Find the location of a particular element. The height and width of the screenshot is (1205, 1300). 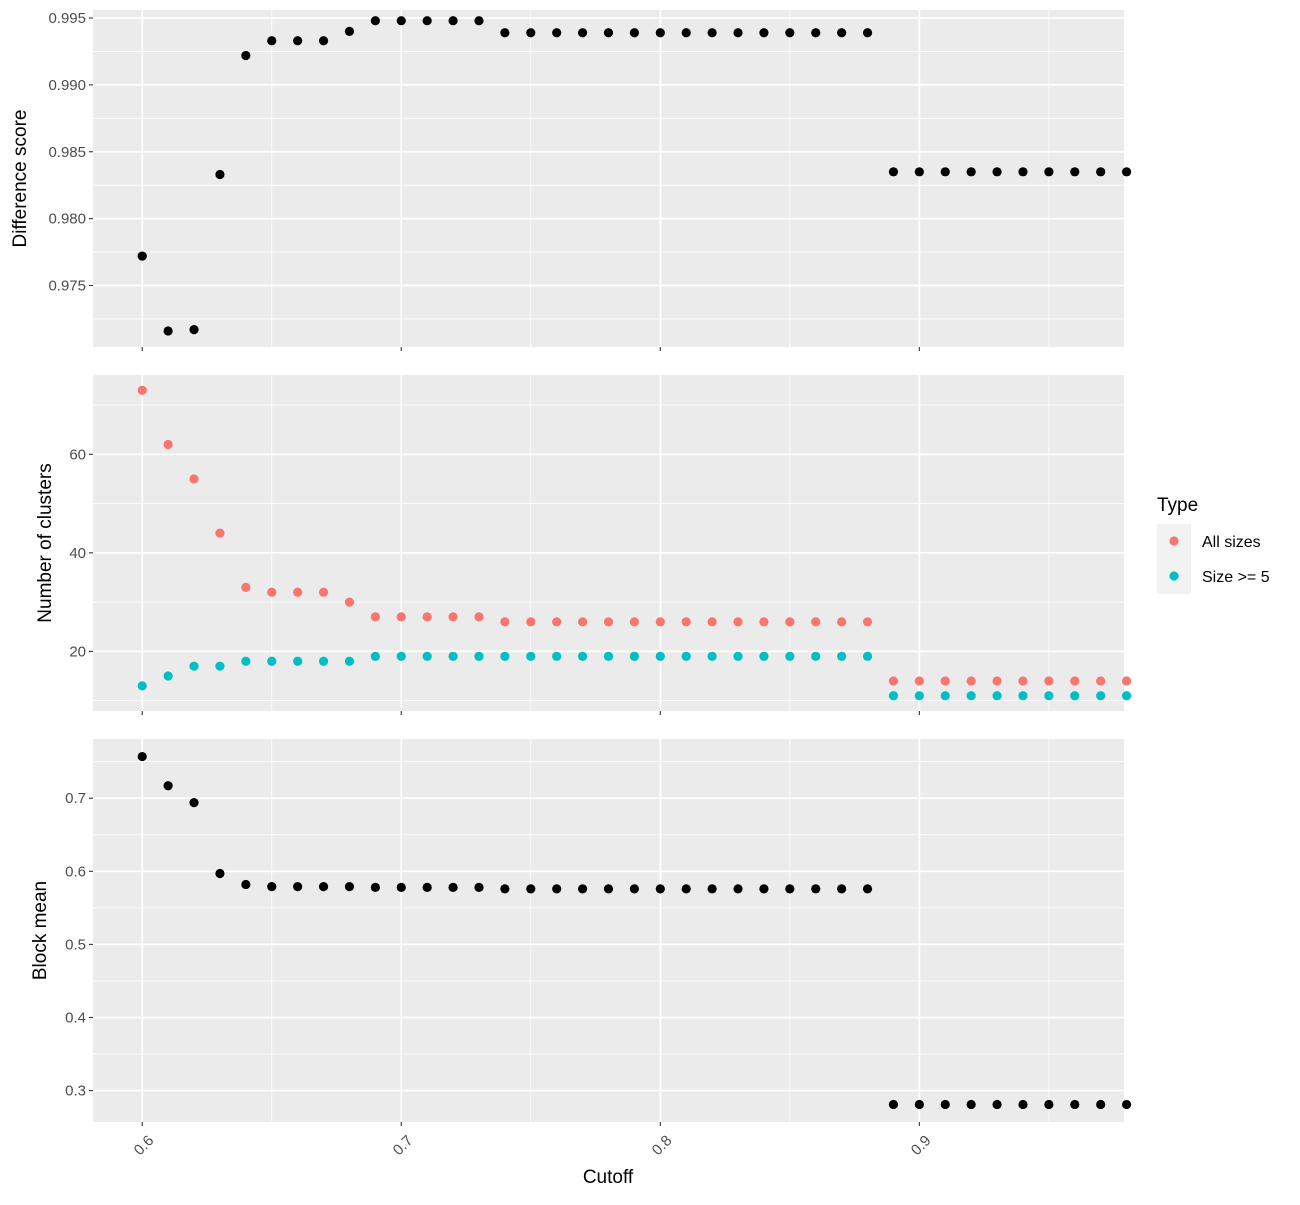

y-tick-label: 0.985 is located at coordinates (67, 152).